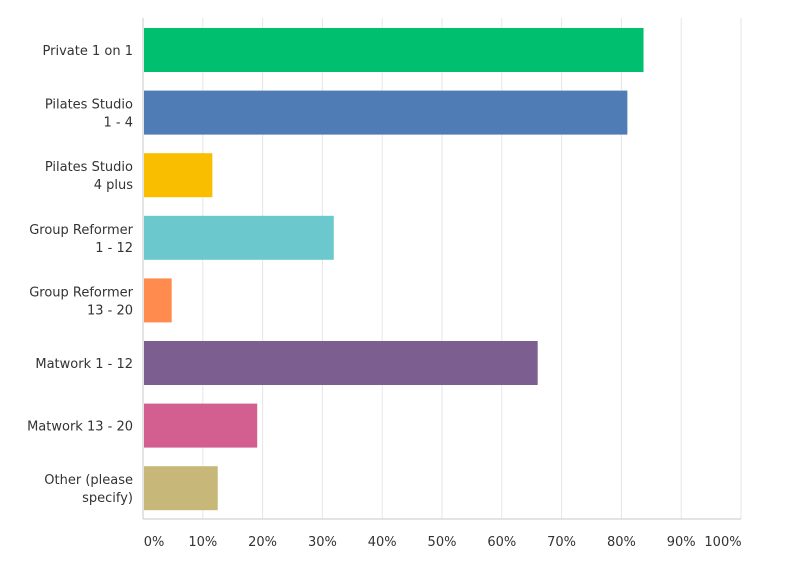 This screenshot has height=563, width=791. I want to click on category-label-0: Private 1 on 1, so click(88, 51).